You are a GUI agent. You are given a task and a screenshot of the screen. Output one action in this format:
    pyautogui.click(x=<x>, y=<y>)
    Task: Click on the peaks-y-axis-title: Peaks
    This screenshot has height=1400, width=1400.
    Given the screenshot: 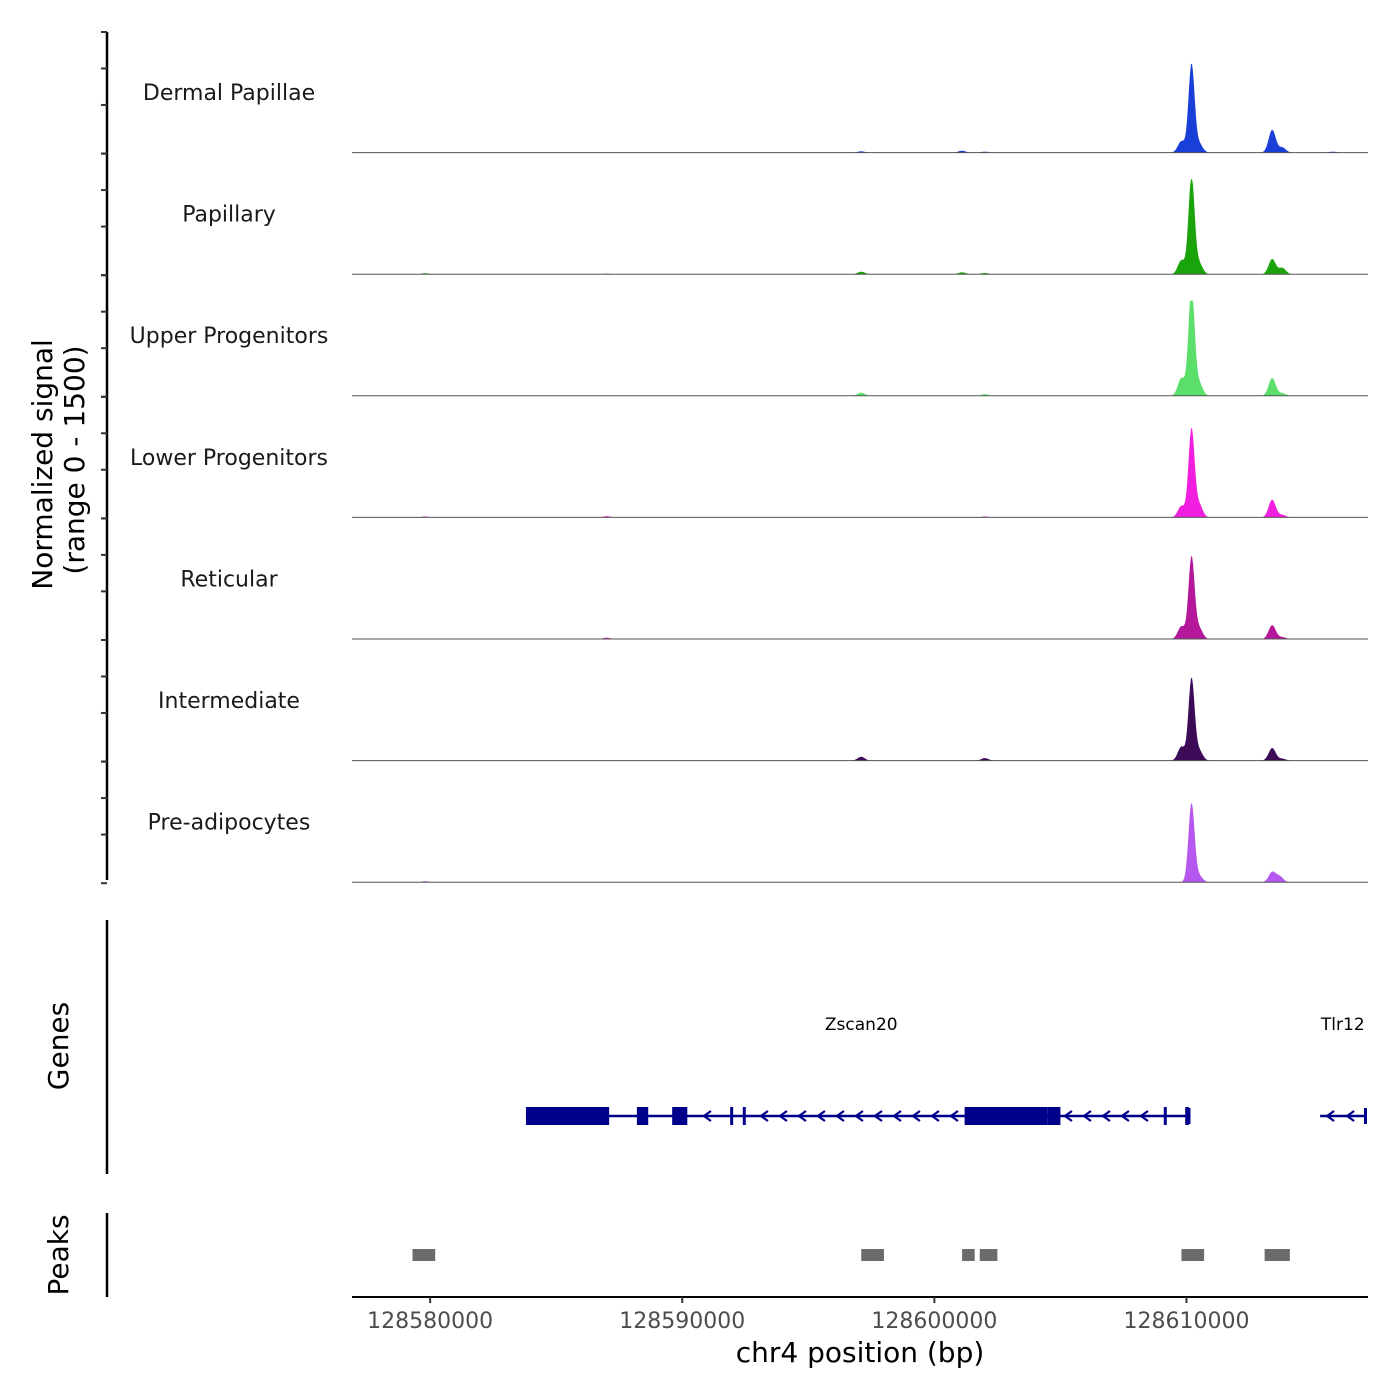 What is the action you would take?
    pyautogui.click(x=58, y=1254)
    